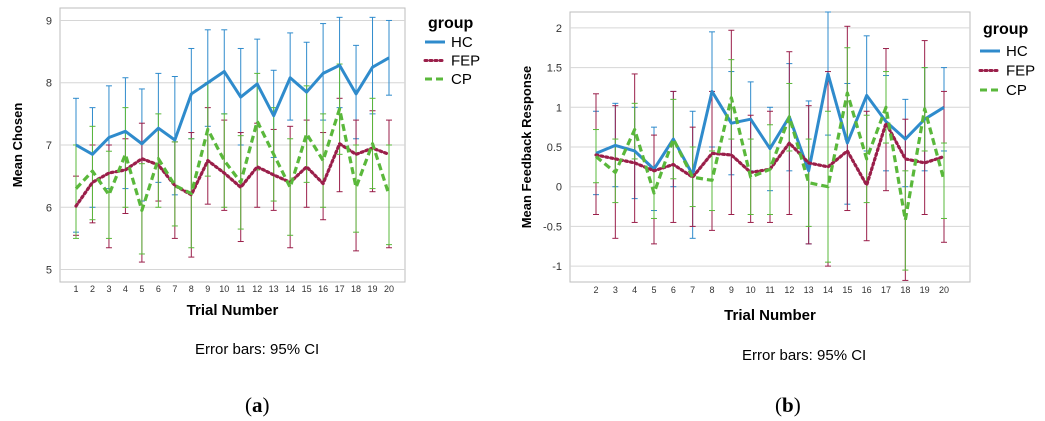 This screenshot has height=421, width=1045. Describe the element at coordinates (559, 108) in the screenshot. I see `y-tick-label: 1` at that location.